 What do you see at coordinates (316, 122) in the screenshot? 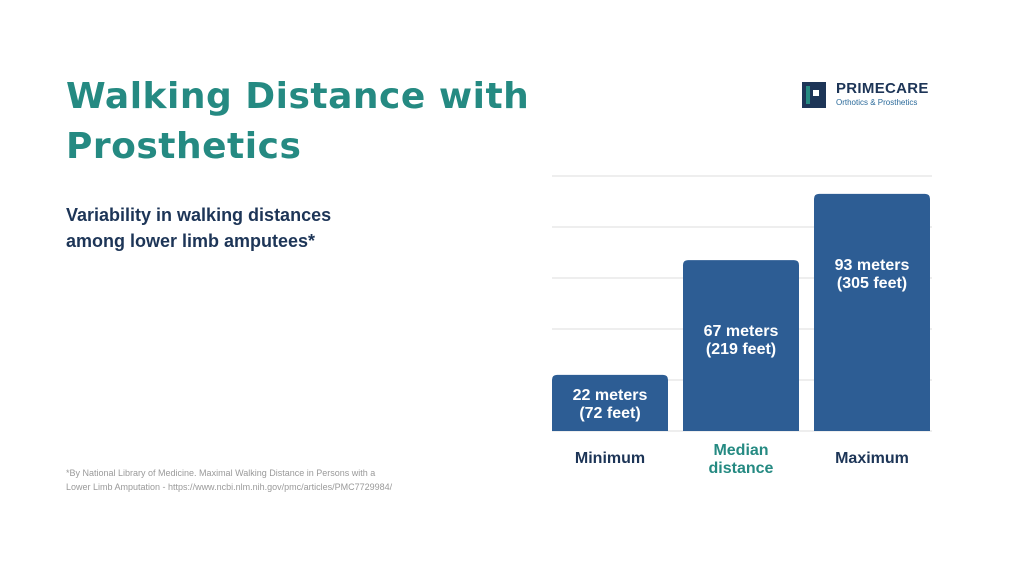
I see `page-title: Walking Distance with Prosthetics` at bounding box center [316, 122].